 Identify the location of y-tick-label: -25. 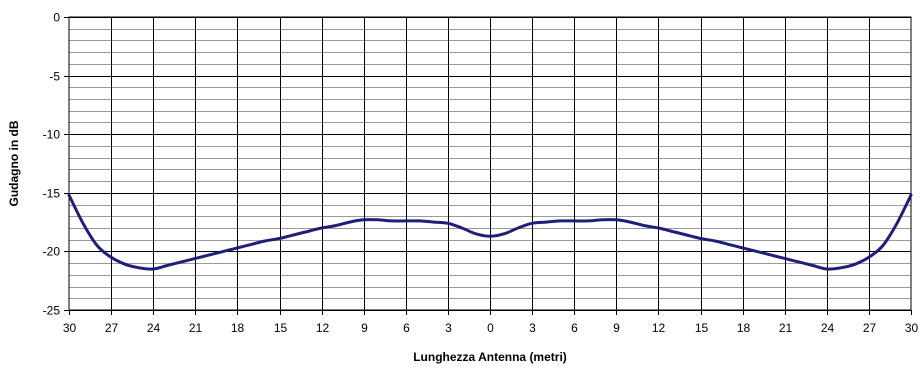
(52, 311).